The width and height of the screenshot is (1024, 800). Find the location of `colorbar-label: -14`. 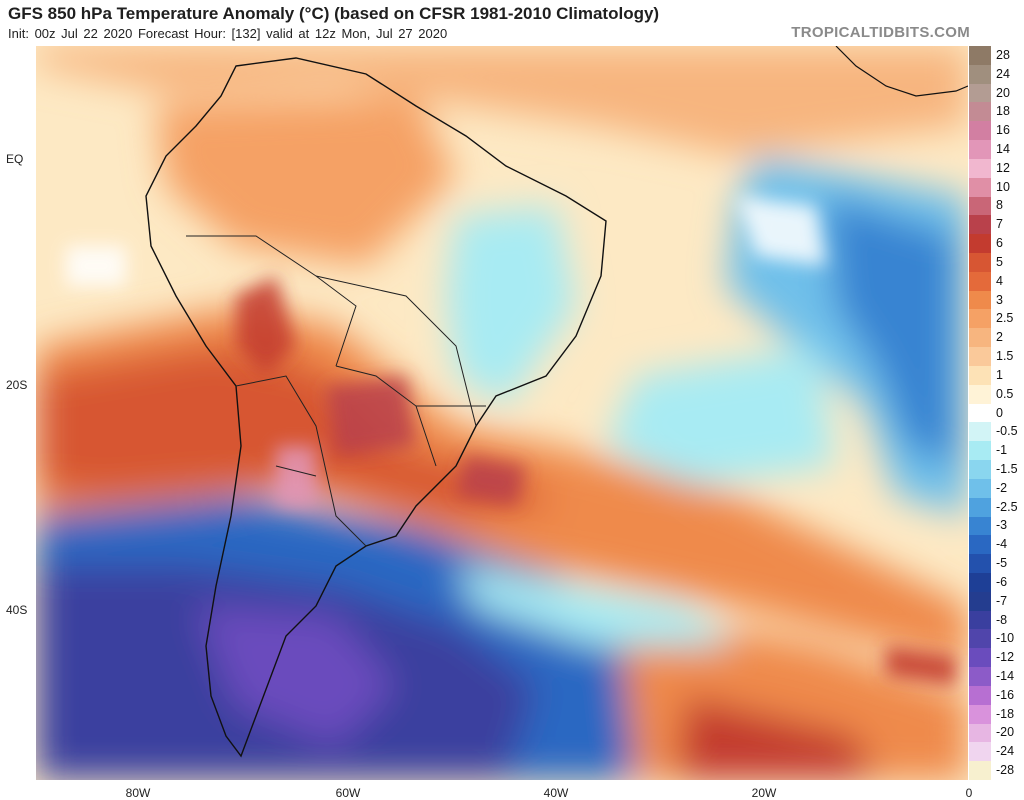

colorbar-label: -14 is located at coordinates (1005, 675).